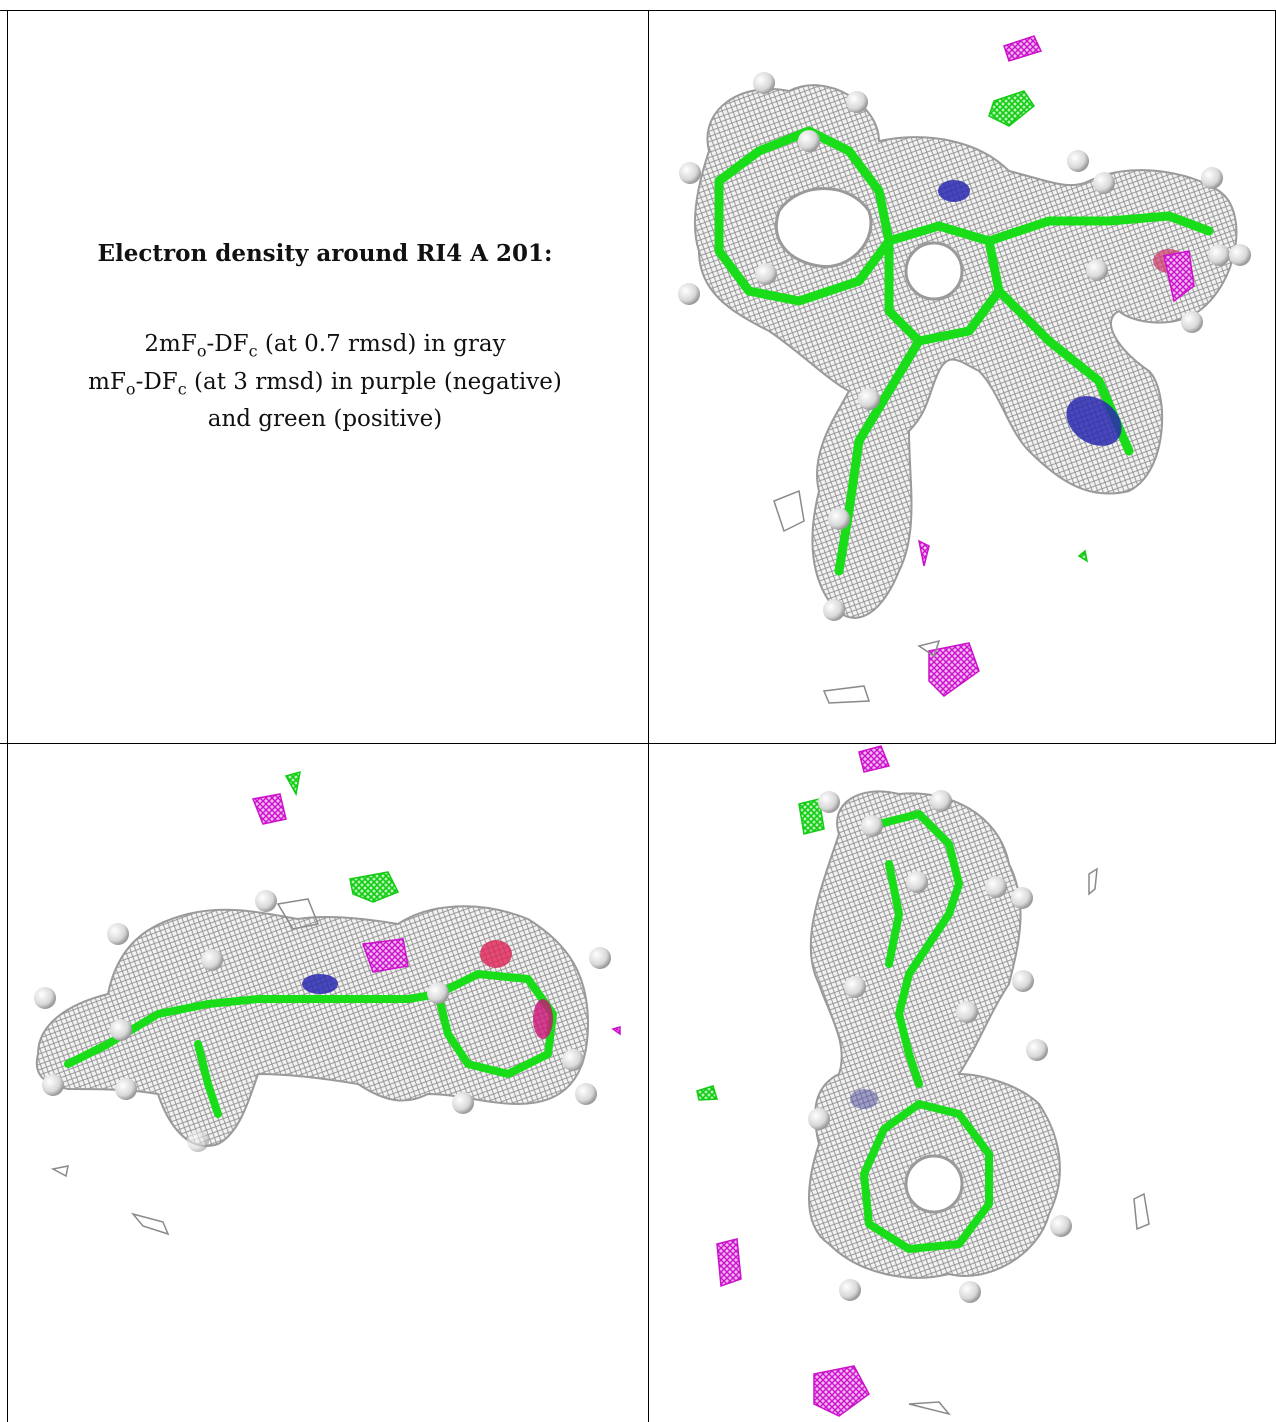 This screenshot has height=1422, width=1276. What do you see at coordinates (926, 1031) in the screenshot?
I see `green-skeleton` at bounding box center [926, 1031].